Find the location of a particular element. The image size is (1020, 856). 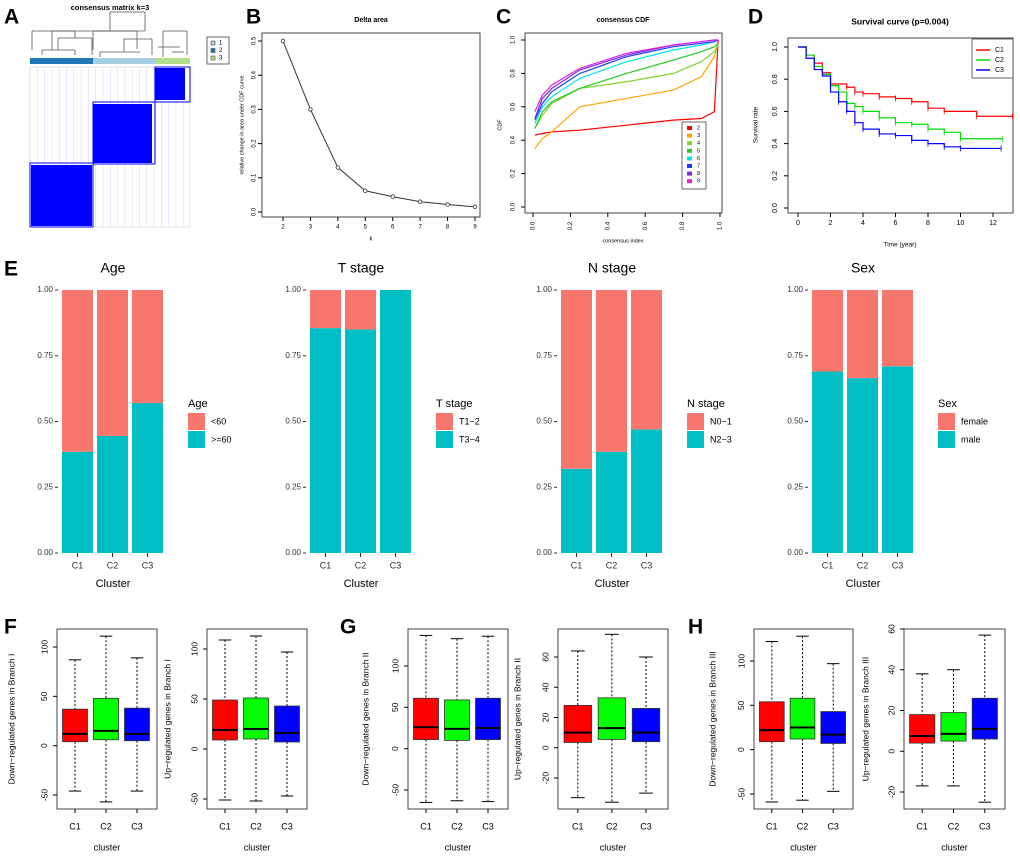

delta-area-line is located at coordinates (379, 124).